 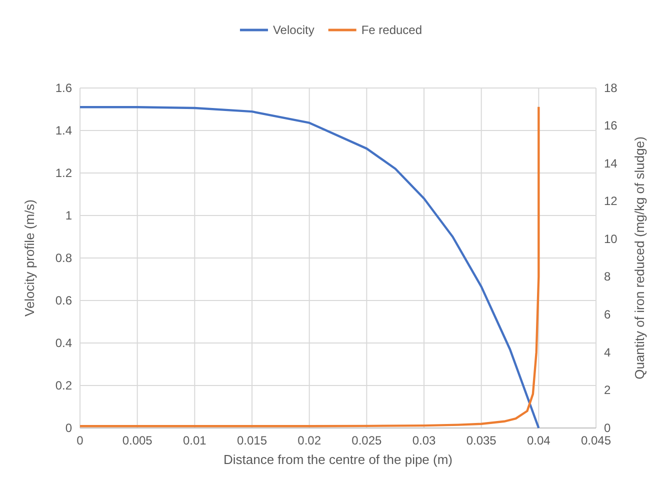 I want to click on x-tick-label: 0.035, so click(x=481, y=441).